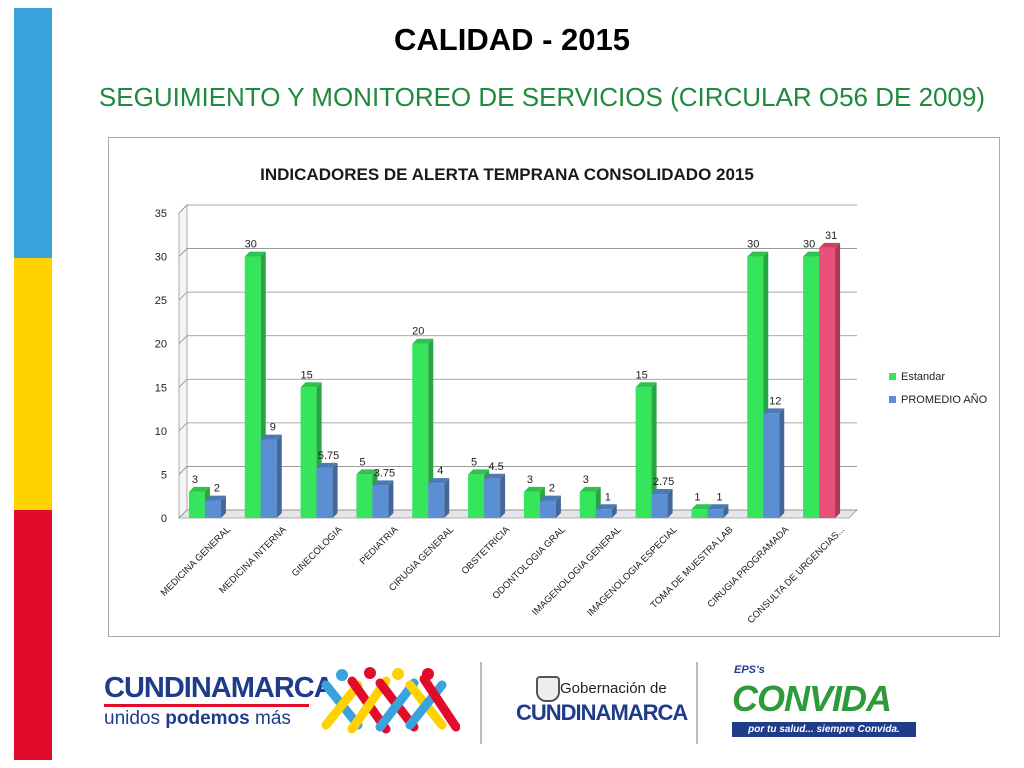 The image size is (1024, 768). I want to click on data-label: 3.75, so click(384, 473).